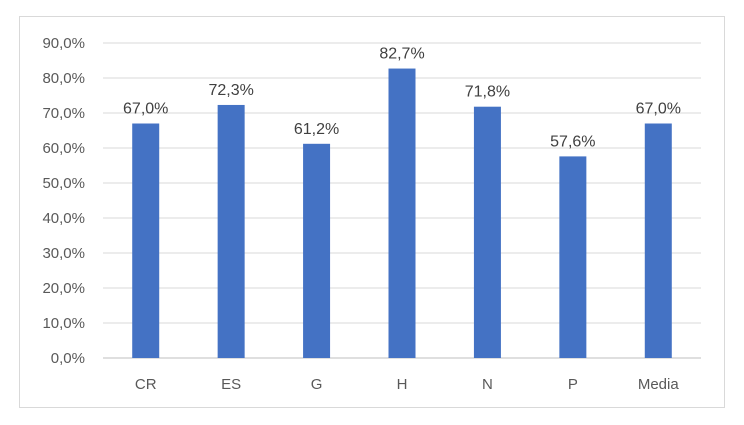 The height and width of the screenshot is (425, 744). Describe the element at coordinates (63, 78) in the screenshot. I see `y-tick-label: 80,0%` at that location.